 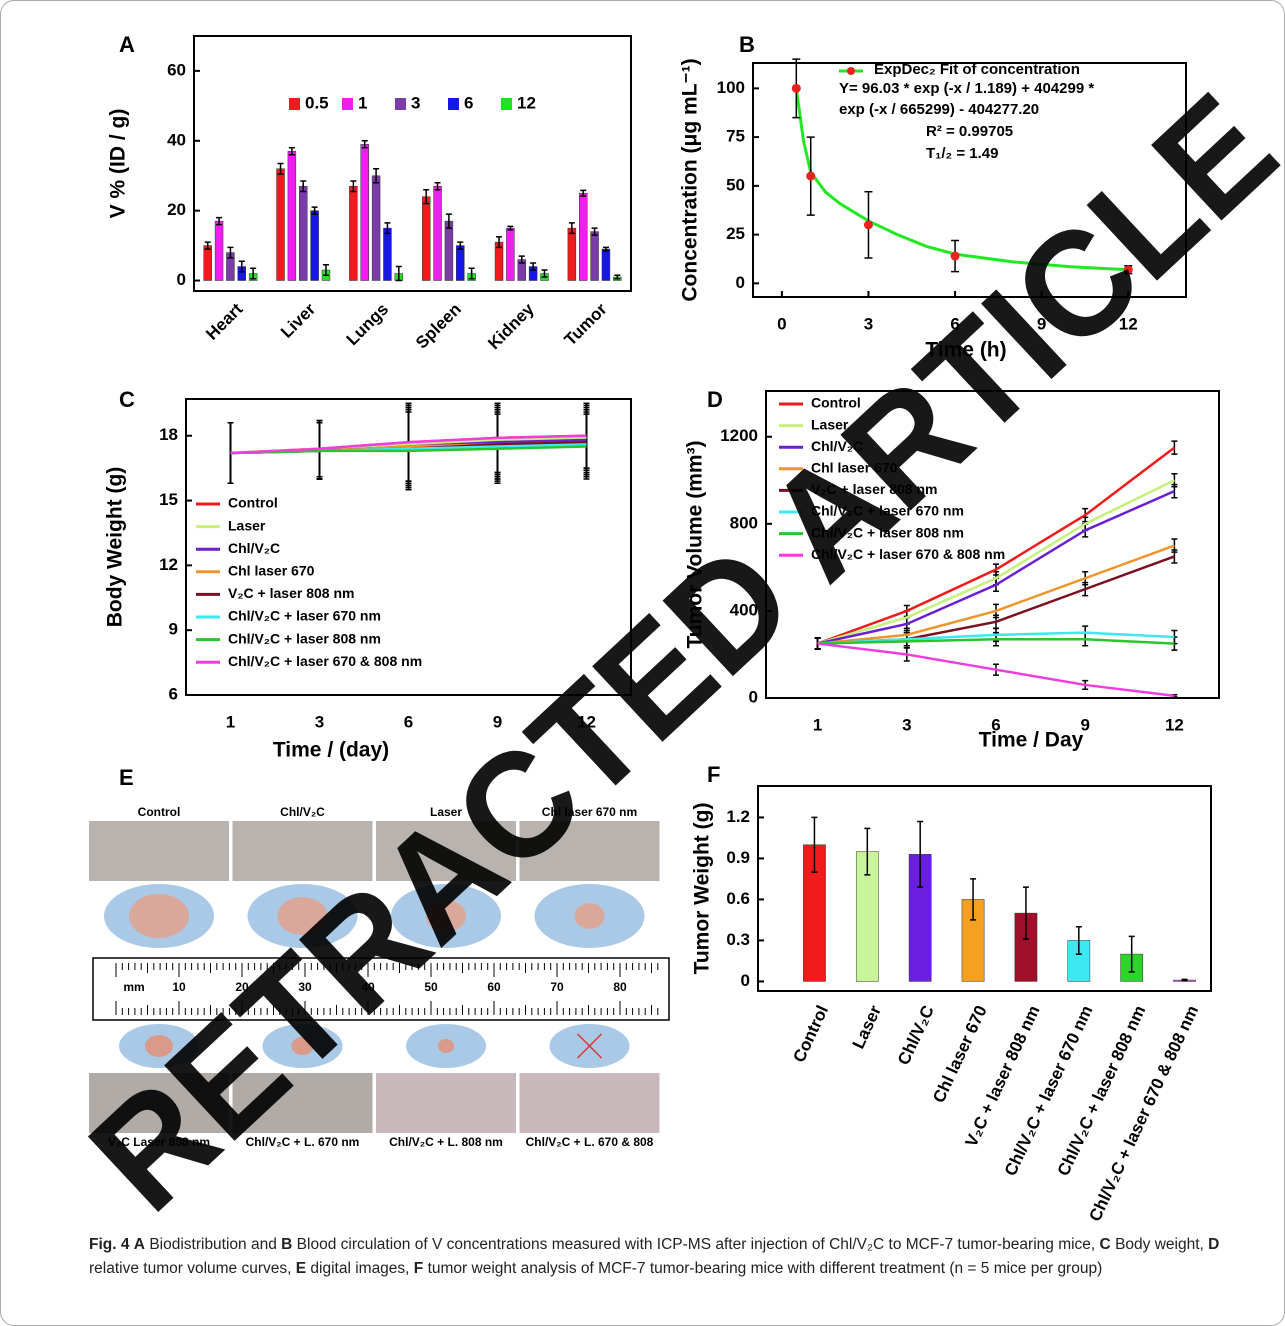 What do you see at coordinates (939, 109) in the screenshot?
I see `annotation: exp (-x / 665299) - 404277.20` at bounding box center [939, 109].